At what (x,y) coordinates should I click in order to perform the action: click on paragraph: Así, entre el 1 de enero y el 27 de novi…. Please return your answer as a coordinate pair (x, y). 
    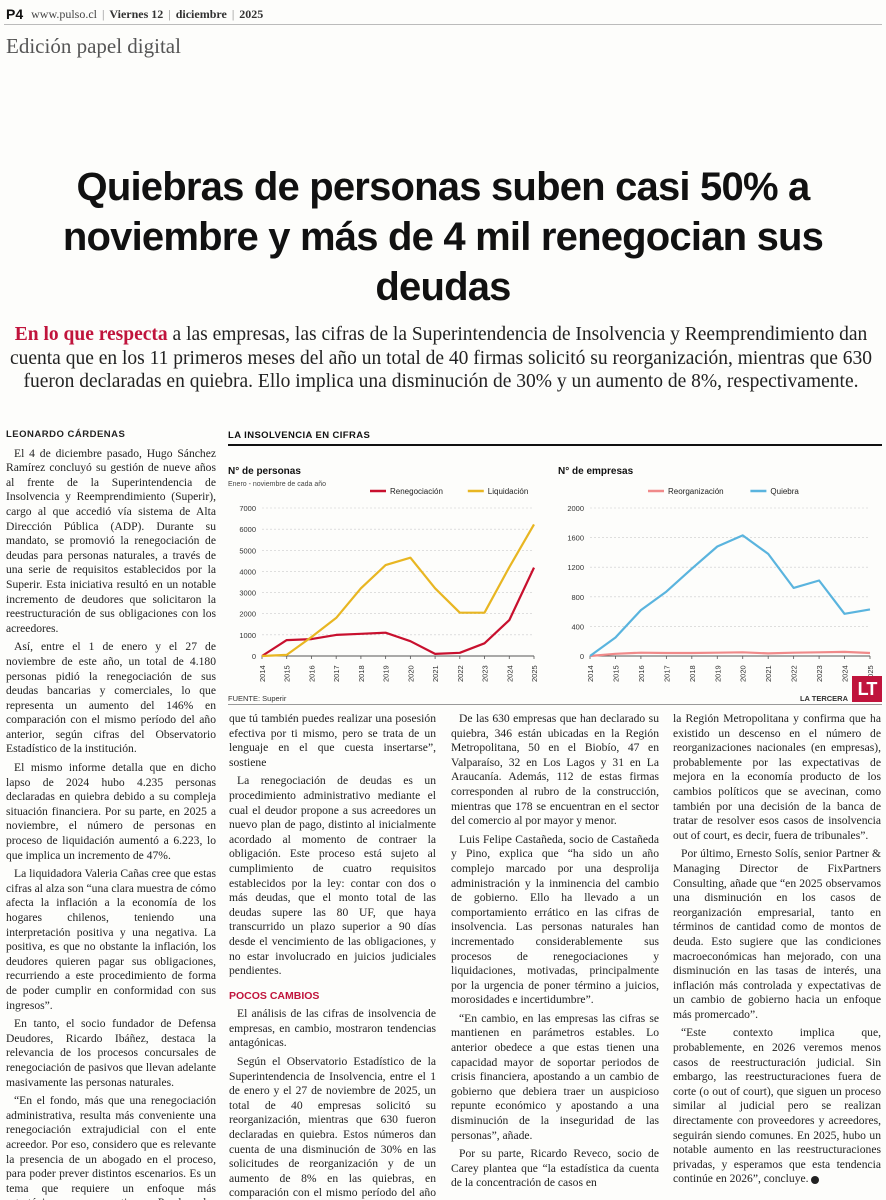
    Looking at the image, I should click on (111, 698).